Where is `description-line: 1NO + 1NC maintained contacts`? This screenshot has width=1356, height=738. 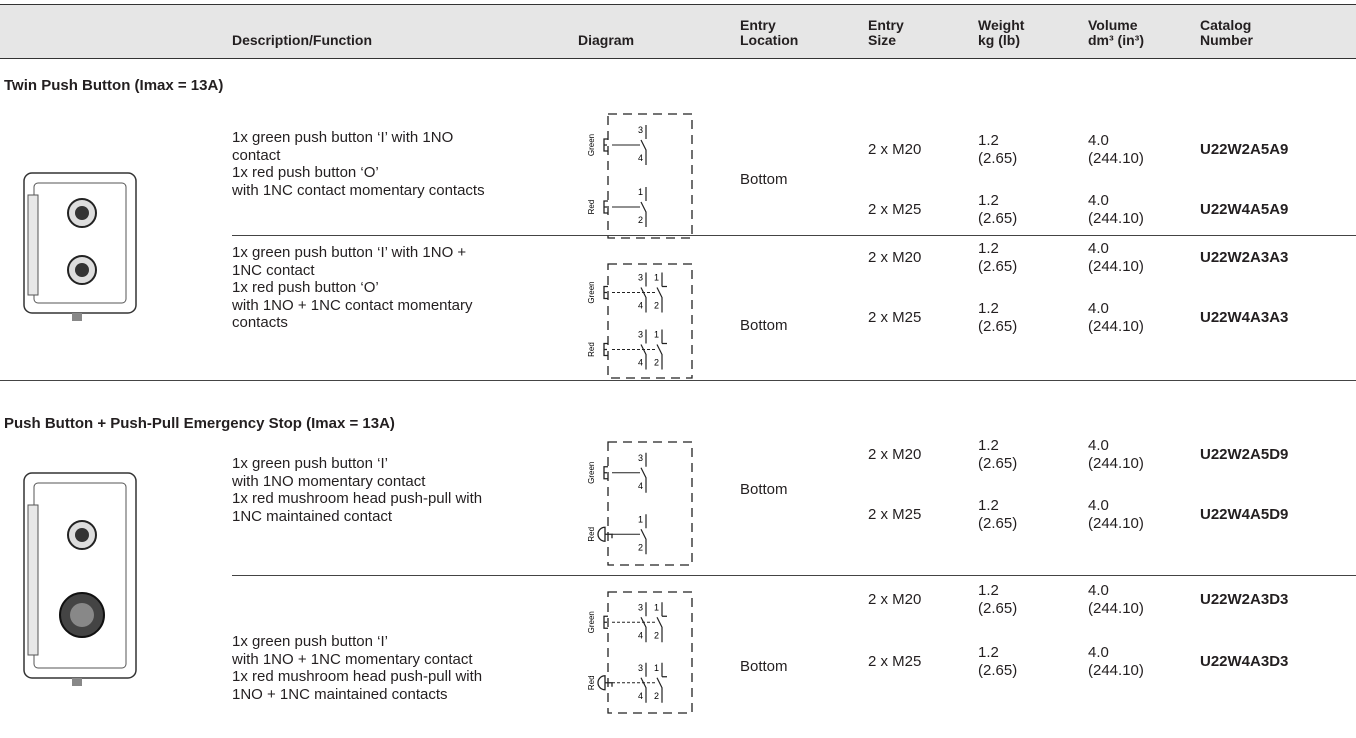
description-line: 1NO + 1NC maintained contacts is located at coordinates (340, 694).